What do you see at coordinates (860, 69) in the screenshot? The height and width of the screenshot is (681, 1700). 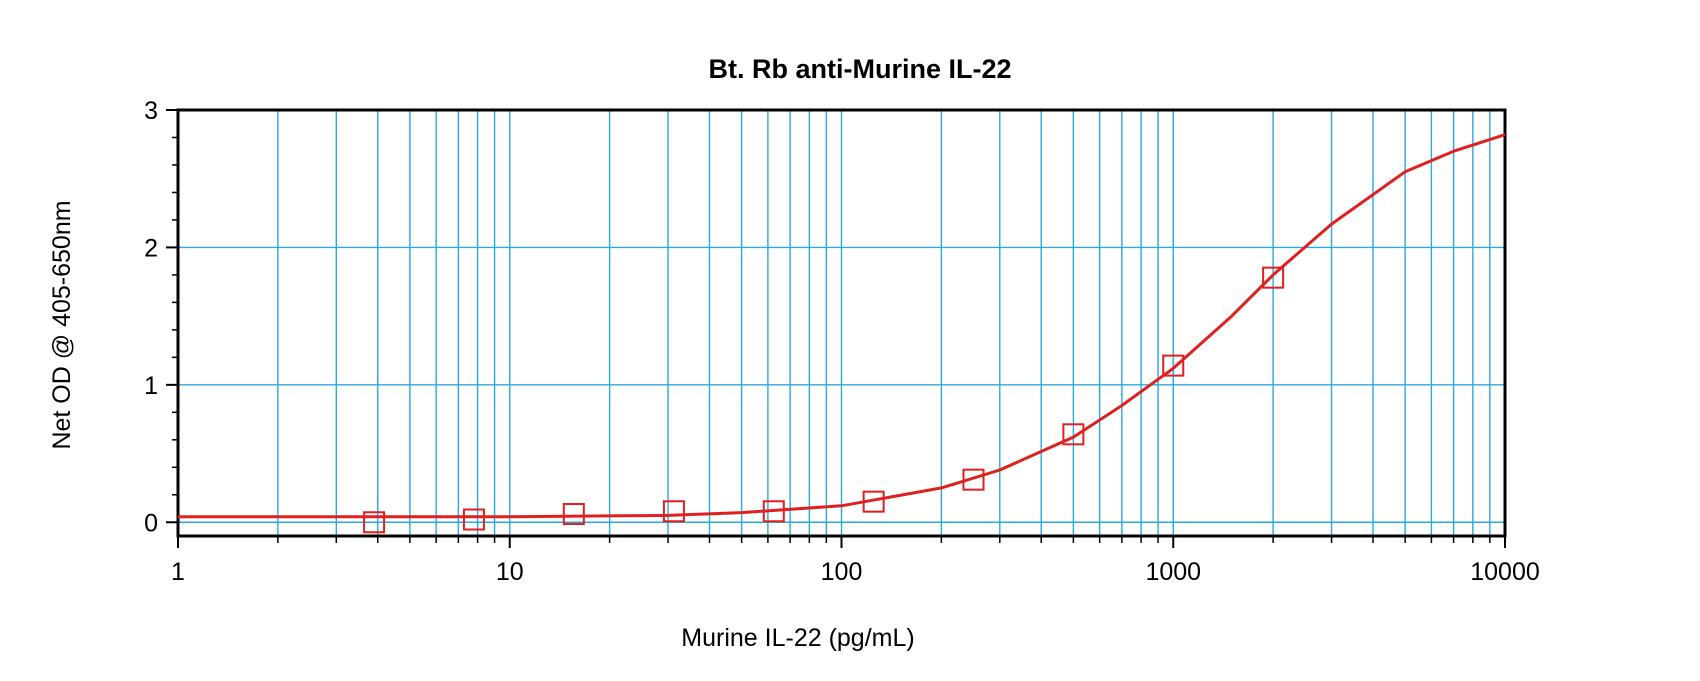 I see `chart-title: Bt. Rb anti-Murine IL-22` at bounding box center [860, 69].